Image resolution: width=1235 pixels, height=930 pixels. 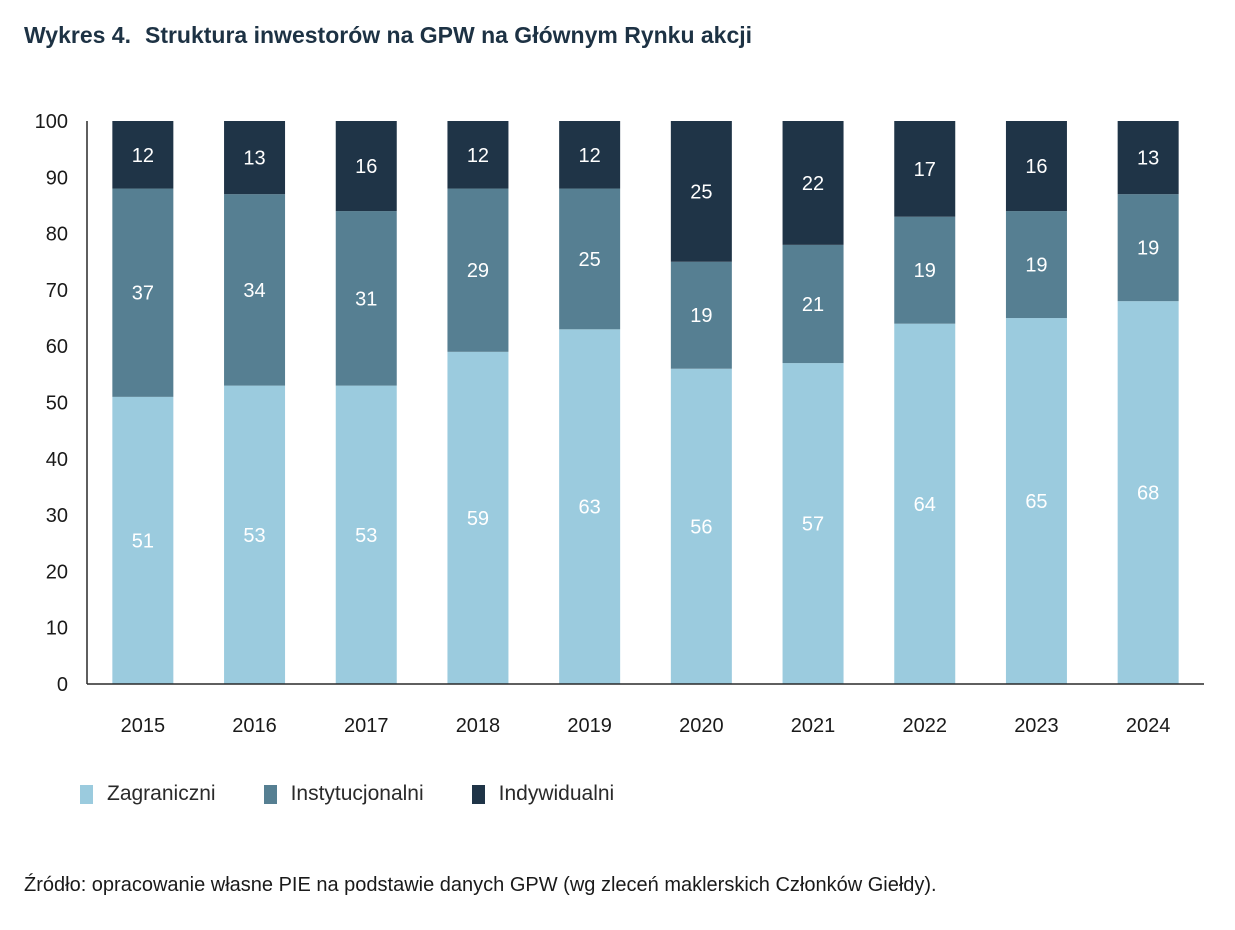 I want to click on legend: Zagraniczni Instytucjonalni Indywidualni, so click(x=371, y=794).